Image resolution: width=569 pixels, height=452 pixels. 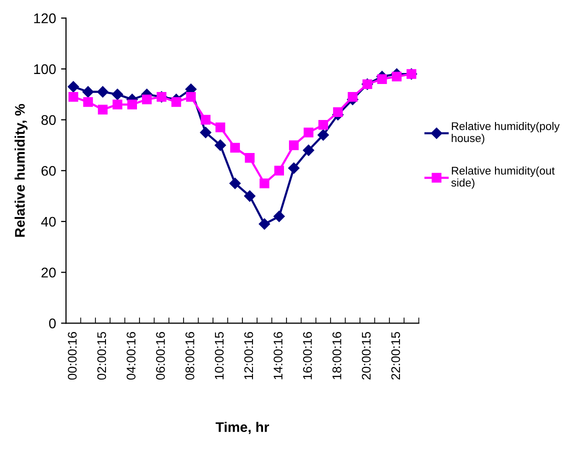 I want to click on x-tick-label: 12:00:16, so click(x=249, y=356).